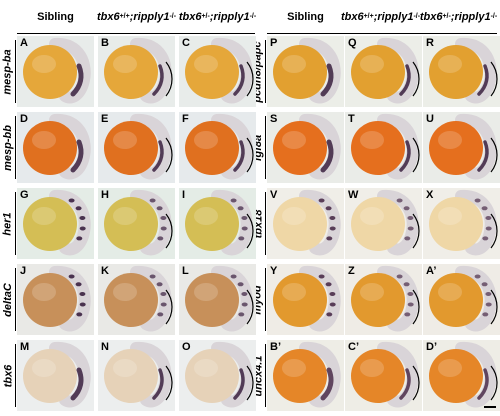 Image resolution: width=500 pixels, height=416 pixels. What do you see at coordinates (24, 43) in the screenshot?
I see `panel-letter: A` at bounding box center [24, 43].